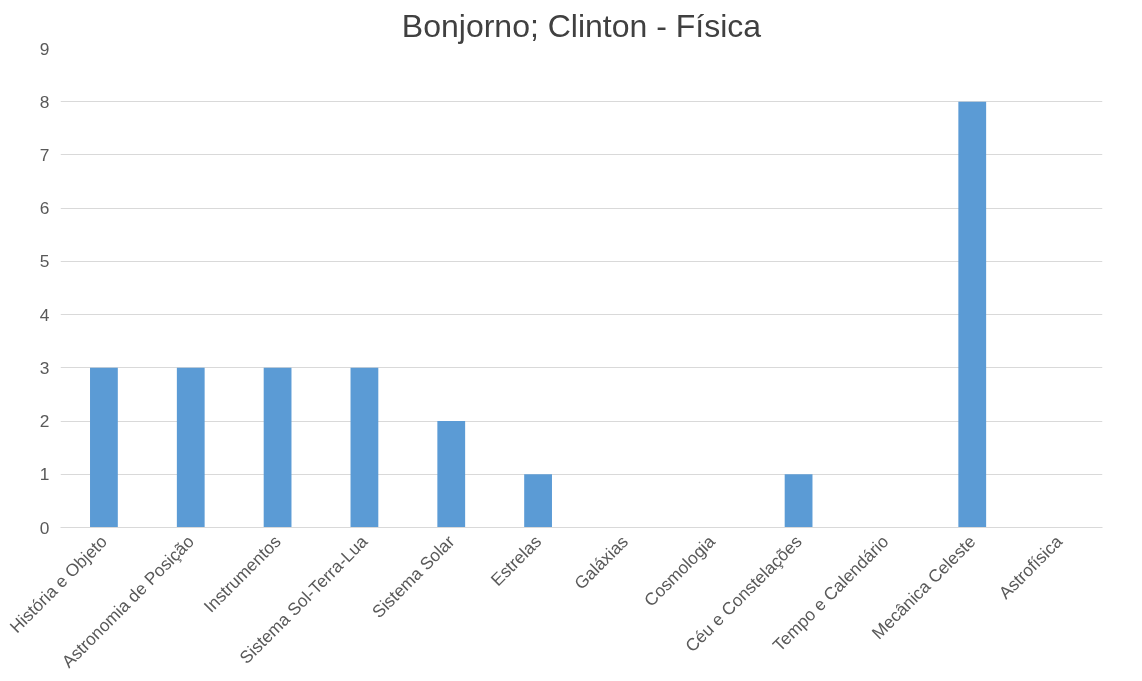 Image resolution: width=1142 pixels, height=681 pixels. What do you see at coordinates (44, 154) in the screenshot?
I see `y-tick-label: 7` at bounding box center [44, 154].